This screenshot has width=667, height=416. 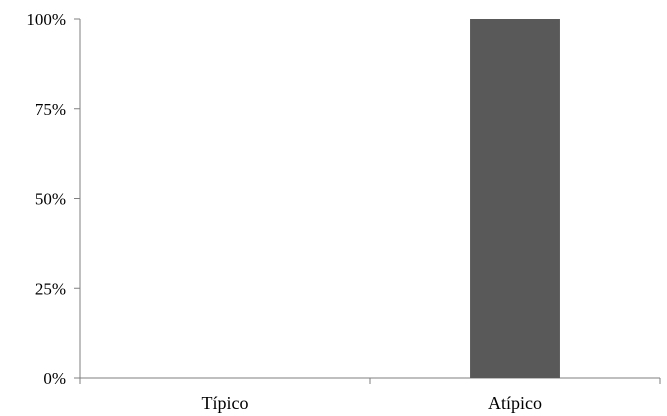 I want to click on y-tick-label: 100%, so click(x=46, y=19).